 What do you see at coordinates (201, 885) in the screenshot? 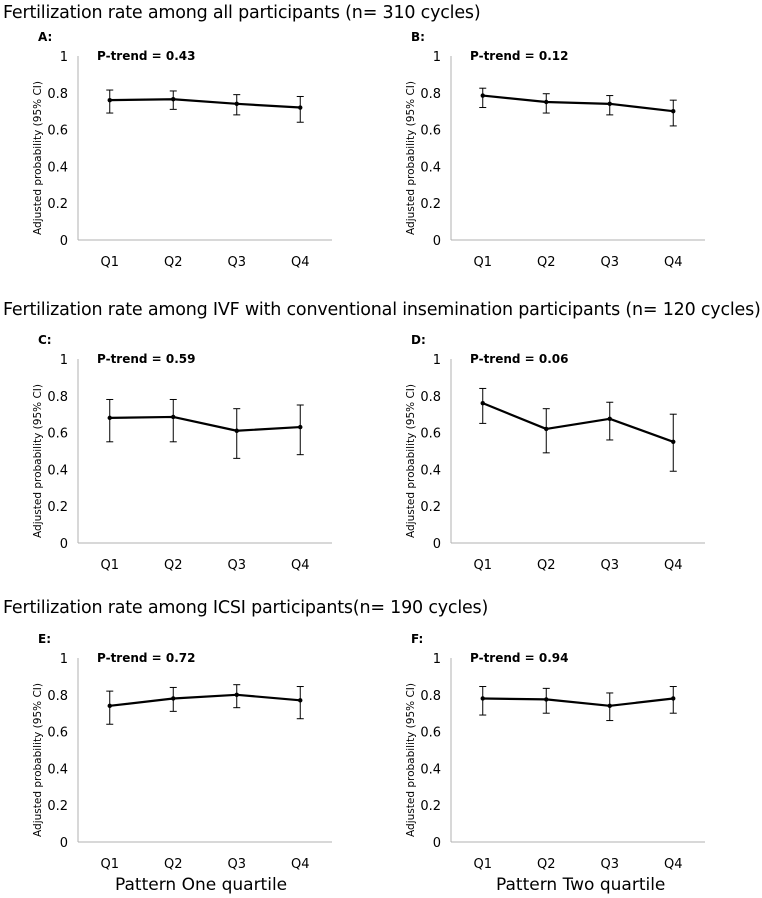
I see `x-axis-label-pattern-one: Pattern One quartile` at bounding box center [201, 885].